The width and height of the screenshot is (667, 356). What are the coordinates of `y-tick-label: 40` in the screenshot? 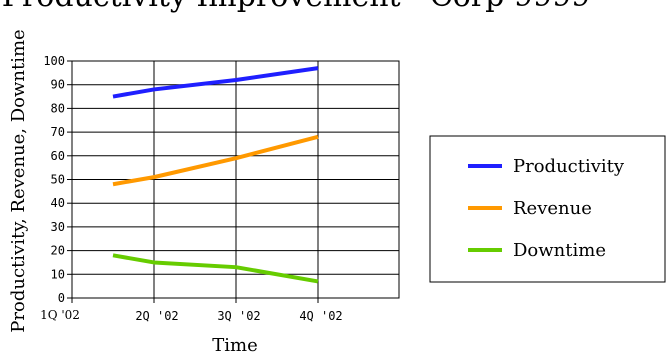 It's located at (58, 203).